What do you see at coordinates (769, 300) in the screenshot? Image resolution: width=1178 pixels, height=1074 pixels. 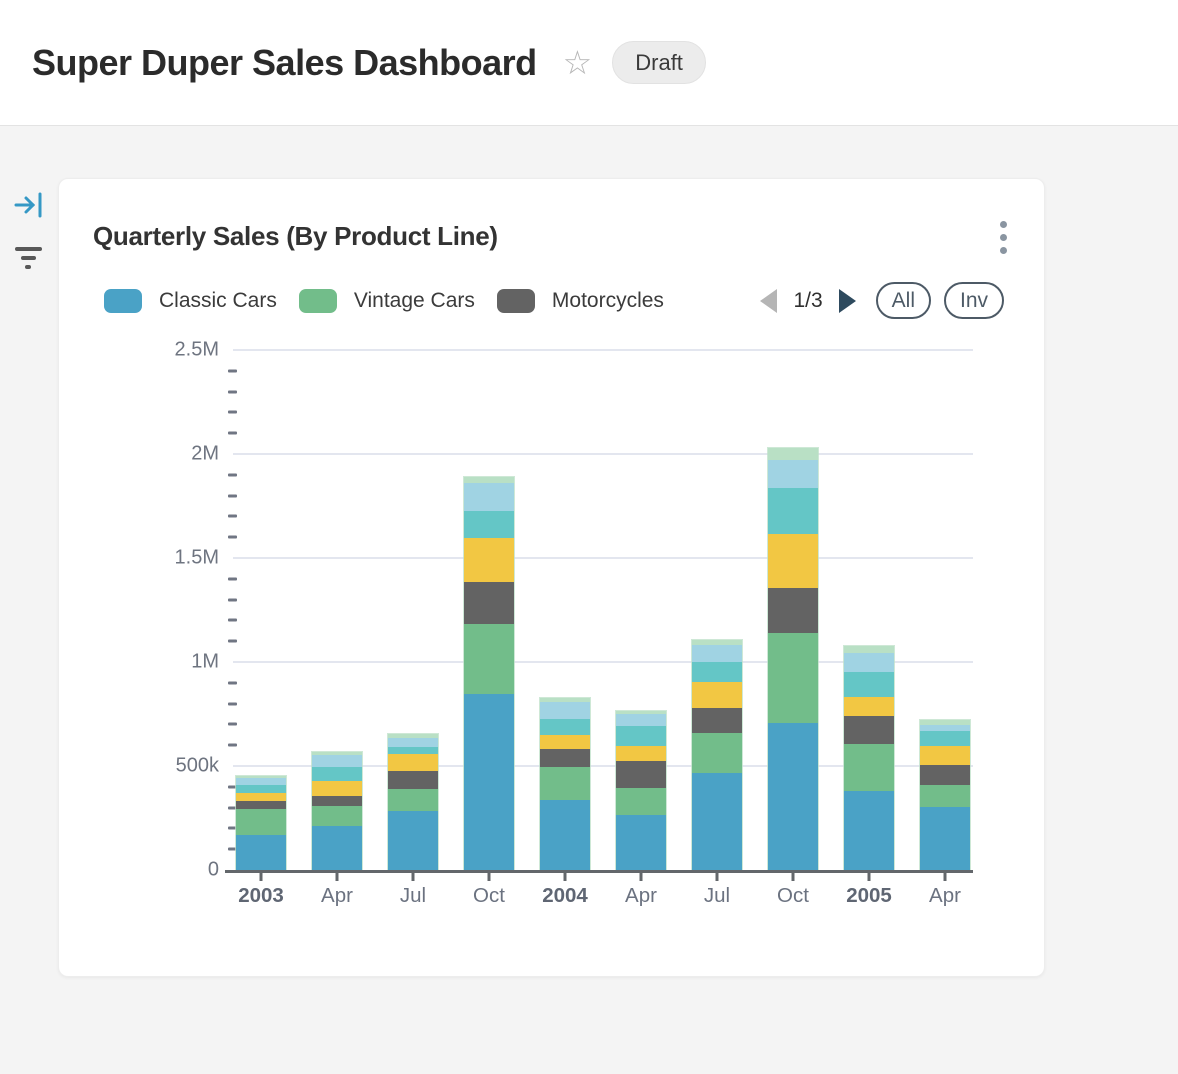 I see `legend-prev-page-arrow` at bounding box center [769, 300].